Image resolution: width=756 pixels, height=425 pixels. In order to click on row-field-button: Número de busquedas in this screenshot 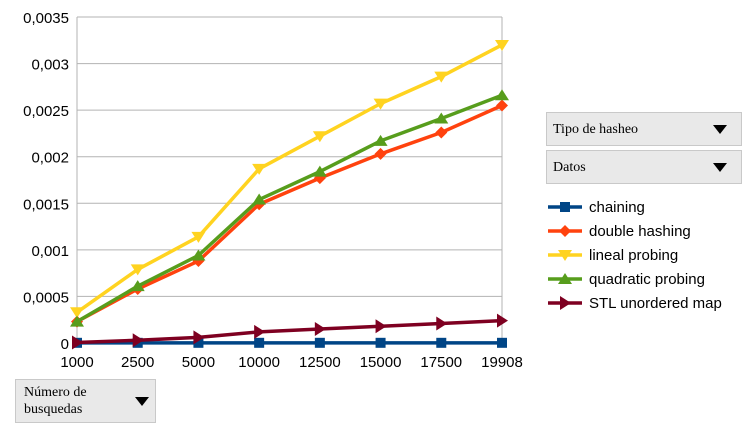, I will do `click(85, 401)`.